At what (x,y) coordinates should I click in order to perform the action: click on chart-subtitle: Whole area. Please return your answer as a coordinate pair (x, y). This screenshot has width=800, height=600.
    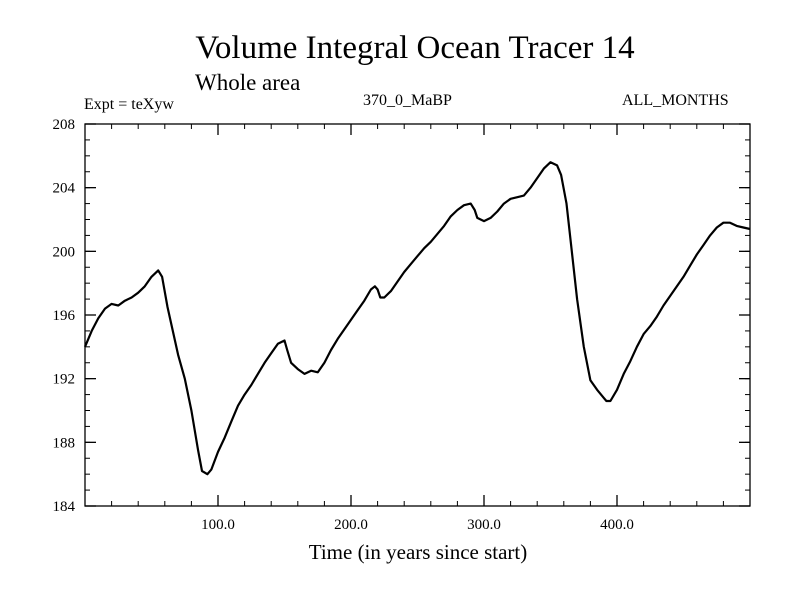
    Looking at the image, I should click on (248, 82).